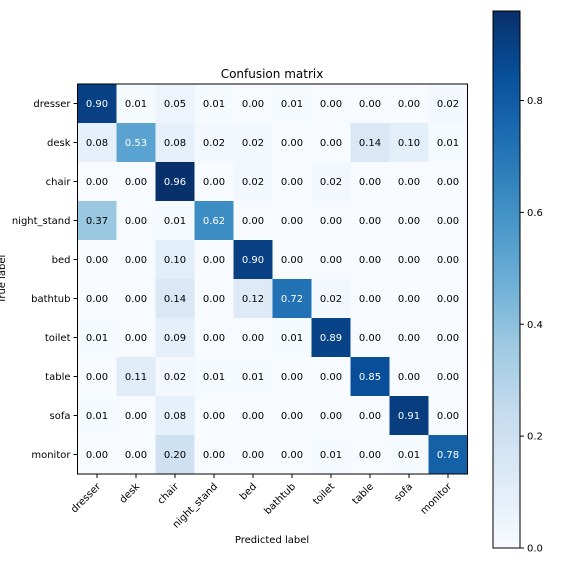  What do you see at coordinates (404, 492) in the screenshot?
I see `x-tick-label: sofa` at bounding box center [404, 492].